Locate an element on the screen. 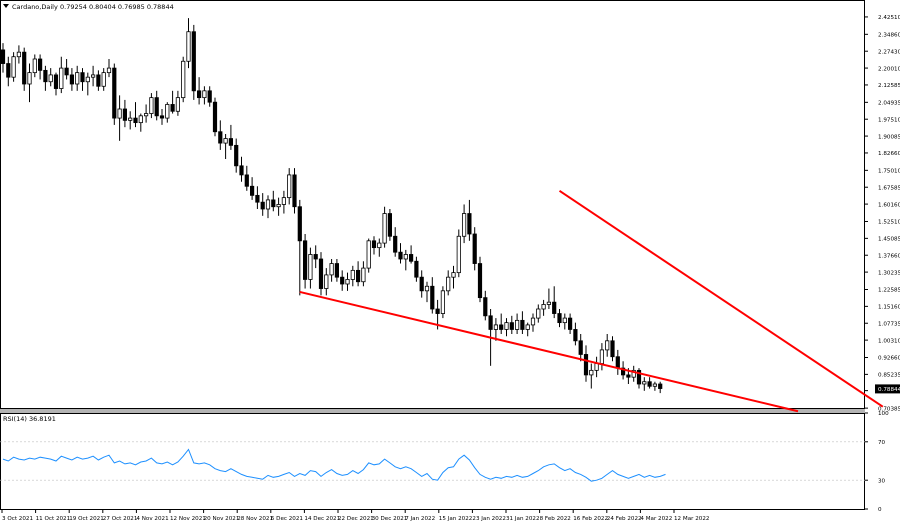 This screenshot has width=900, height=527. time-tick-label: 4 Mar 2022 is located at coordinates (656, 519).